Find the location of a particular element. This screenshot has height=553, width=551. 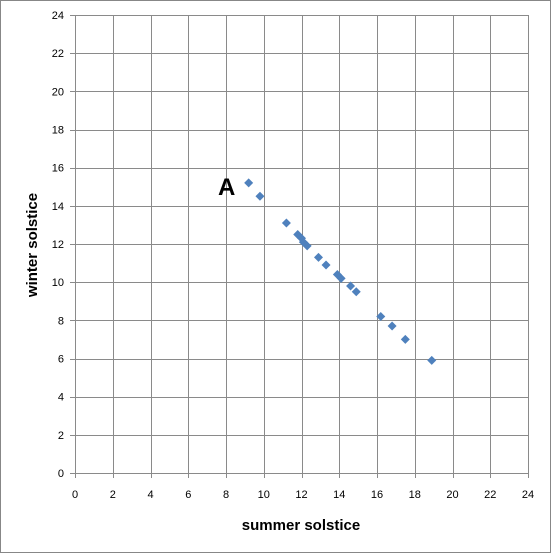

y-tick-label: 12 is located at coordinates (58, 245).